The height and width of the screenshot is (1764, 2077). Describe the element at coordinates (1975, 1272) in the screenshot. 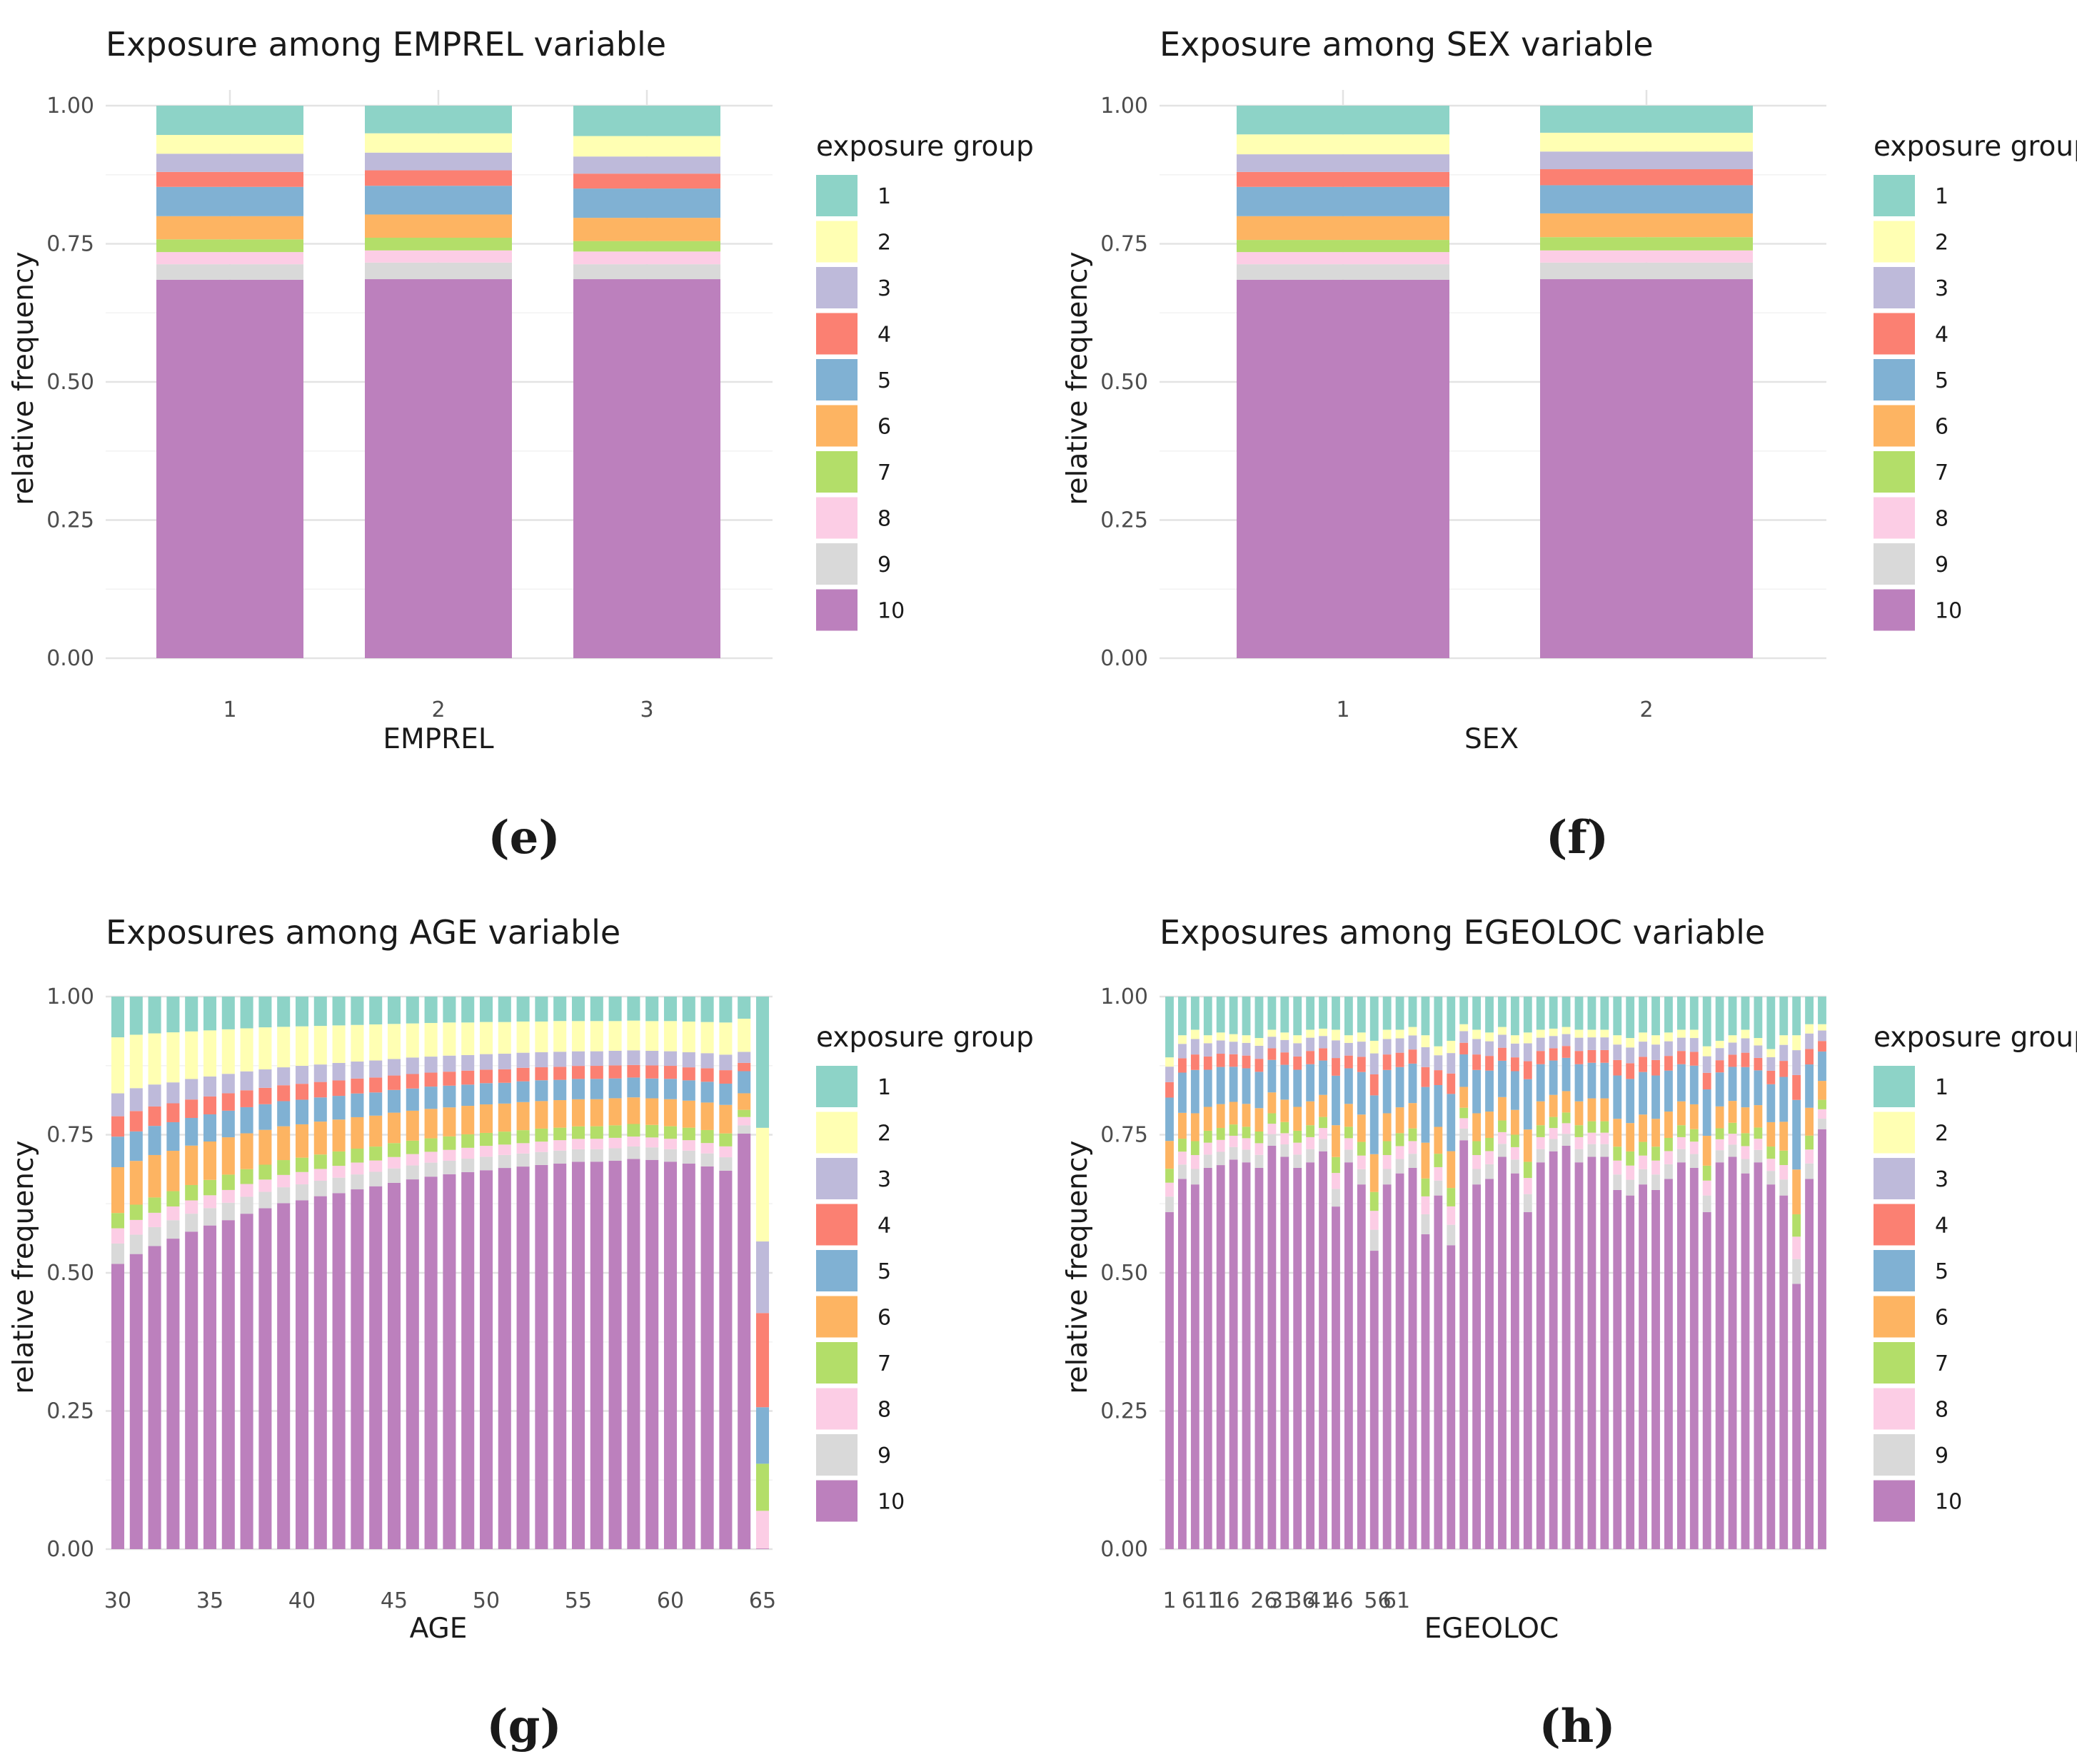

I see `legend: exposure group 1 2 3 4 5 6 7 8 9 10` at that location.